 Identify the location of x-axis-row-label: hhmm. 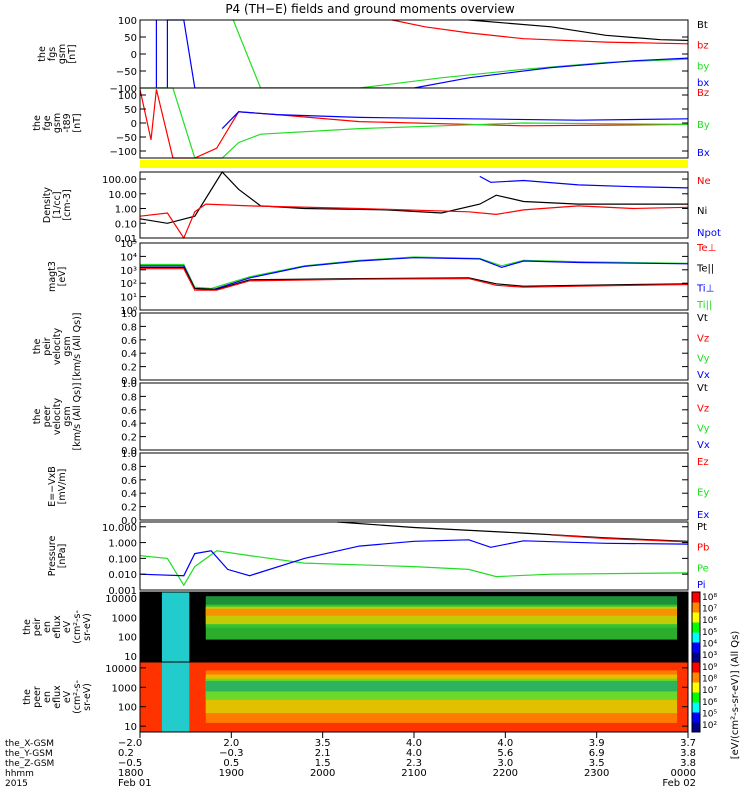
(19, 774).